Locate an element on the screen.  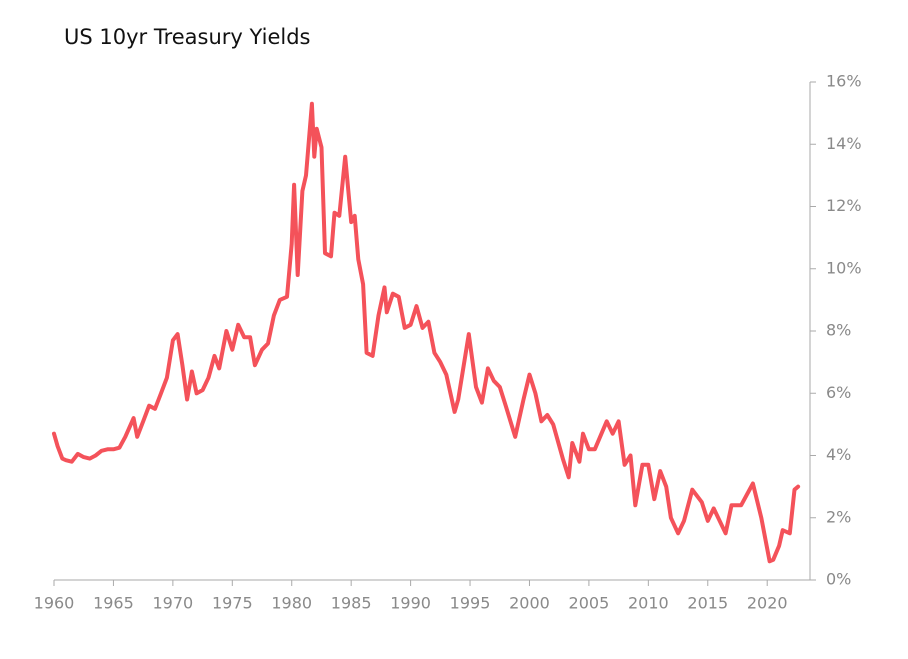
y-tick-label: 14% is located at coordinates (844, 143).